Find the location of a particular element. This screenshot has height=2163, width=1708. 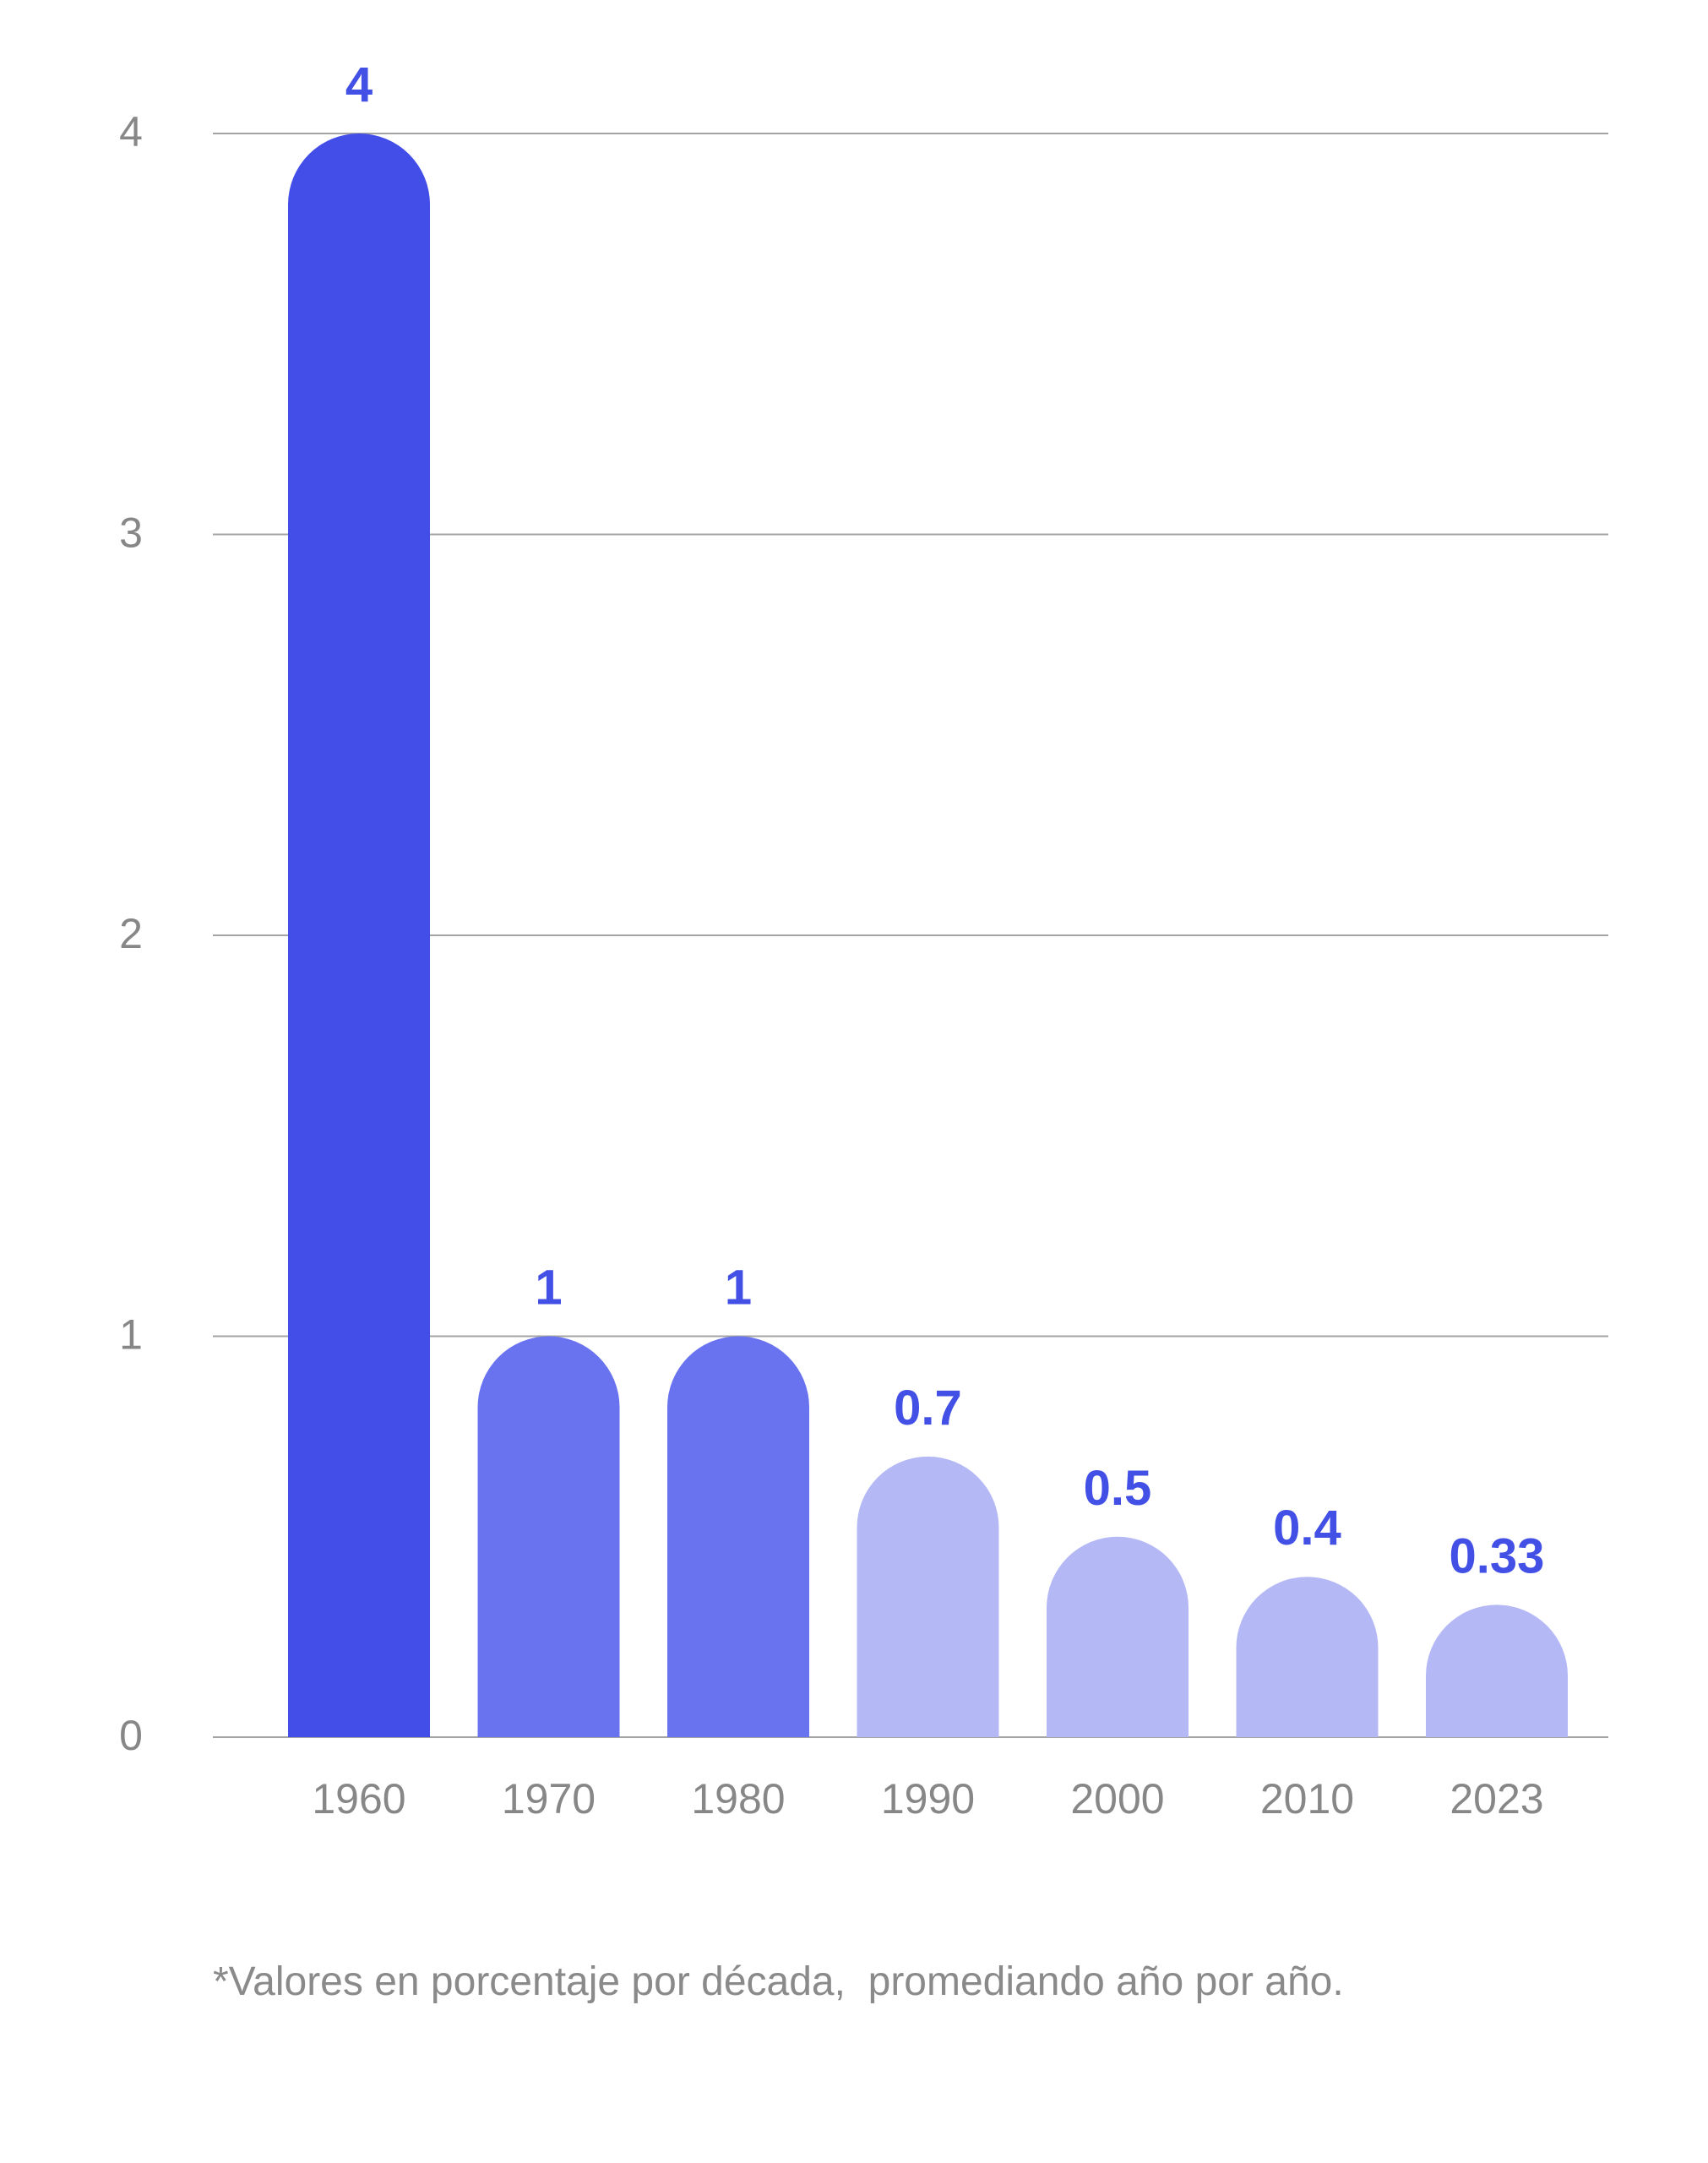

data-label-1960: 4 is located at coordinates (359, 84).